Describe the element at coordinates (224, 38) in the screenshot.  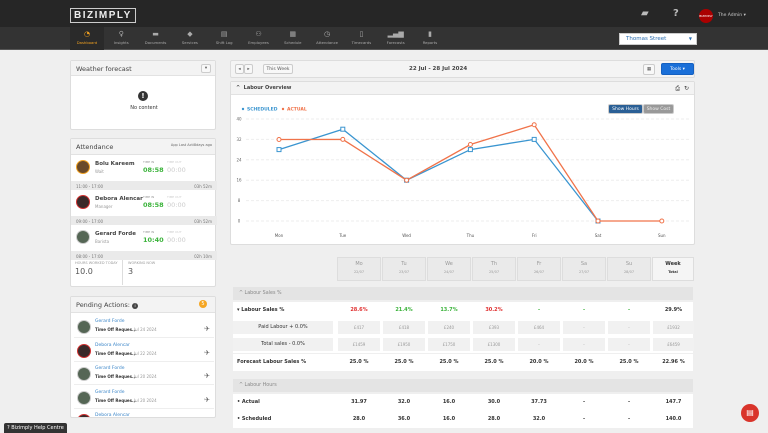
I see `nav-shift-log: ▤ Shift Log` at that location.